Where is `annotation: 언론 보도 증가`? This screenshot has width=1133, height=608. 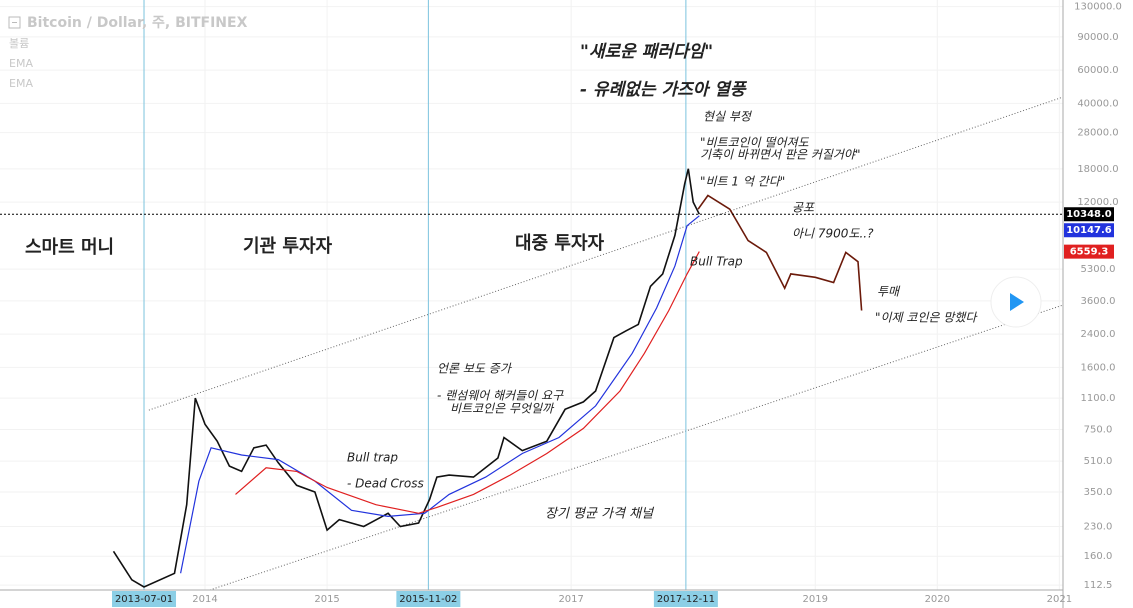 annotation: 언론 보도 증가 is located at coordinates (475, 369).